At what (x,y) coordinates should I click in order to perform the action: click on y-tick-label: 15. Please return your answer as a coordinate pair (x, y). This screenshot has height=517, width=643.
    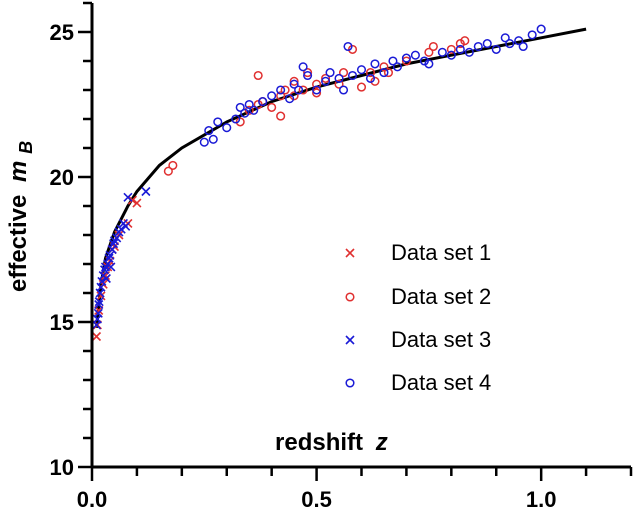
    Looking at the image, I should click on (62, 322).